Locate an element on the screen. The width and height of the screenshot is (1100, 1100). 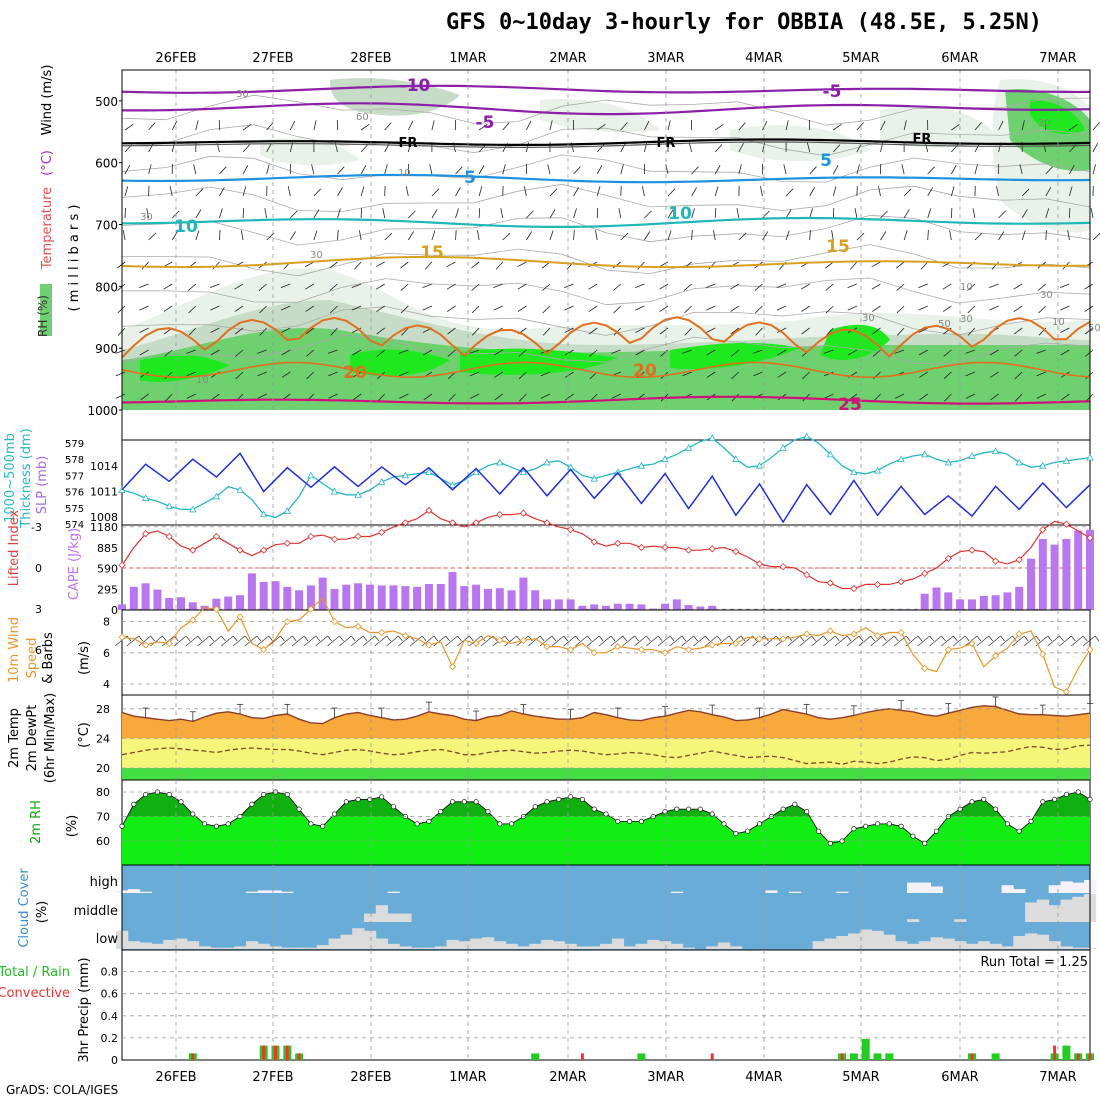
rh-contour is located at coordinates (606, 260).